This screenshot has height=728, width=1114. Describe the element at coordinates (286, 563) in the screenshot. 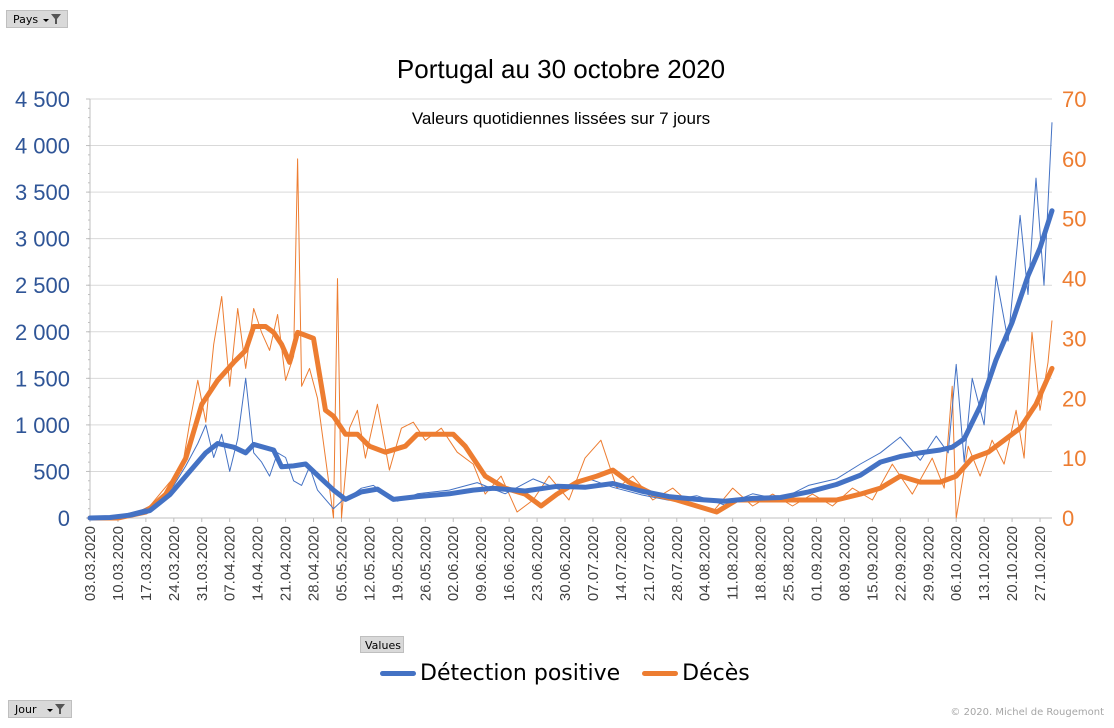

I see `x-tick-label: 21.04.2020` at that location.